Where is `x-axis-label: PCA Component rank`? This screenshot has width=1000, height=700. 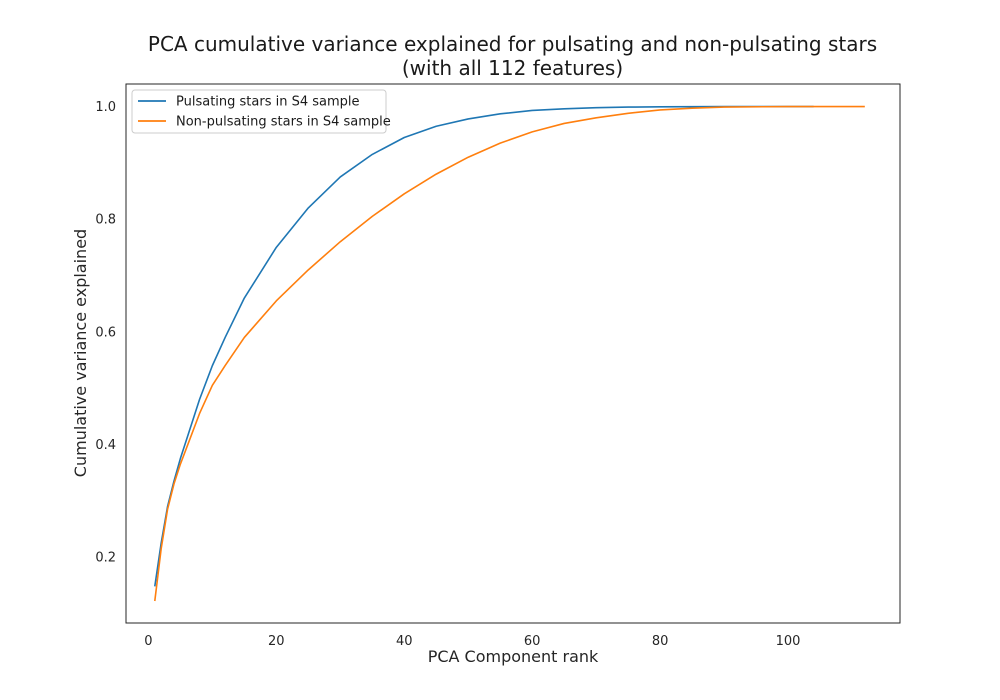
x-axis-label: PCA Component rank is located at coordinates (513, 656).